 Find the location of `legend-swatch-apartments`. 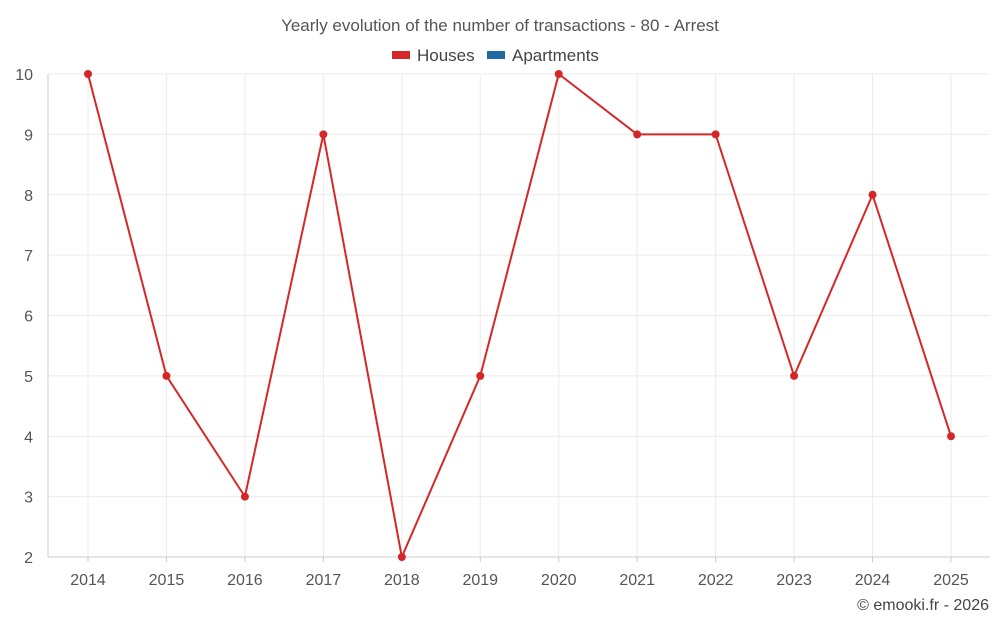

legend-swatch-apartments is located at coordinates (496, 55).